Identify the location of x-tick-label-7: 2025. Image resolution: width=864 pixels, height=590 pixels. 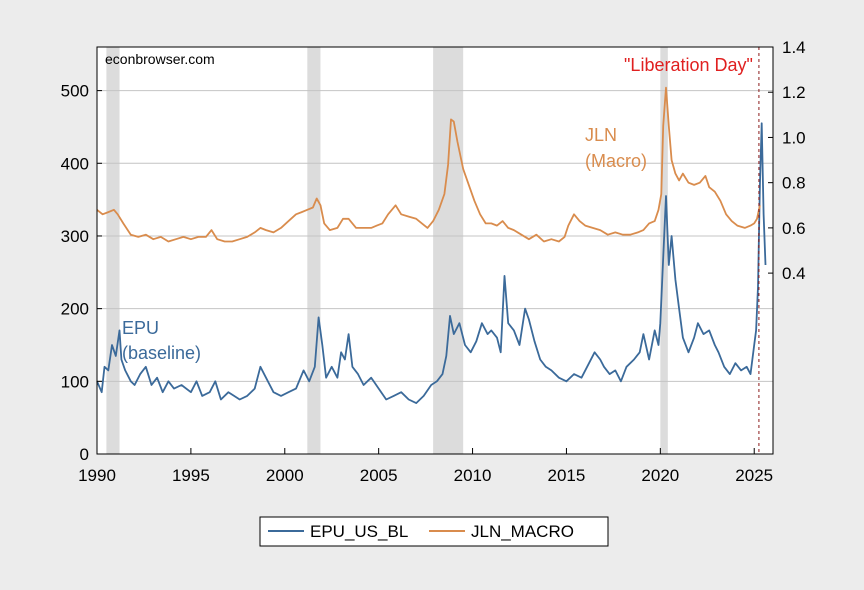
(754, 475).